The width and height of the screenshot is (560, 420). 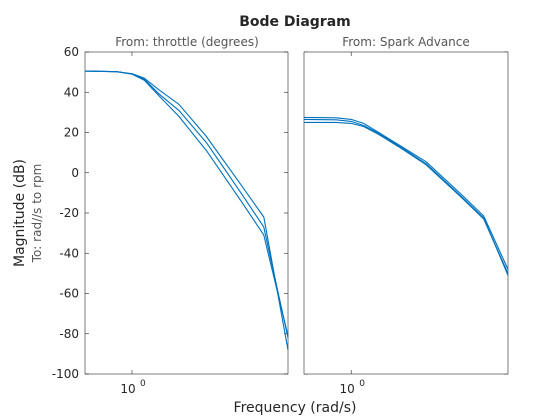 What do you see at coordinates (127, 389) in the screenshot?
I see `x-tick-label-p0-0: 10` at bounding box center [127, 389].